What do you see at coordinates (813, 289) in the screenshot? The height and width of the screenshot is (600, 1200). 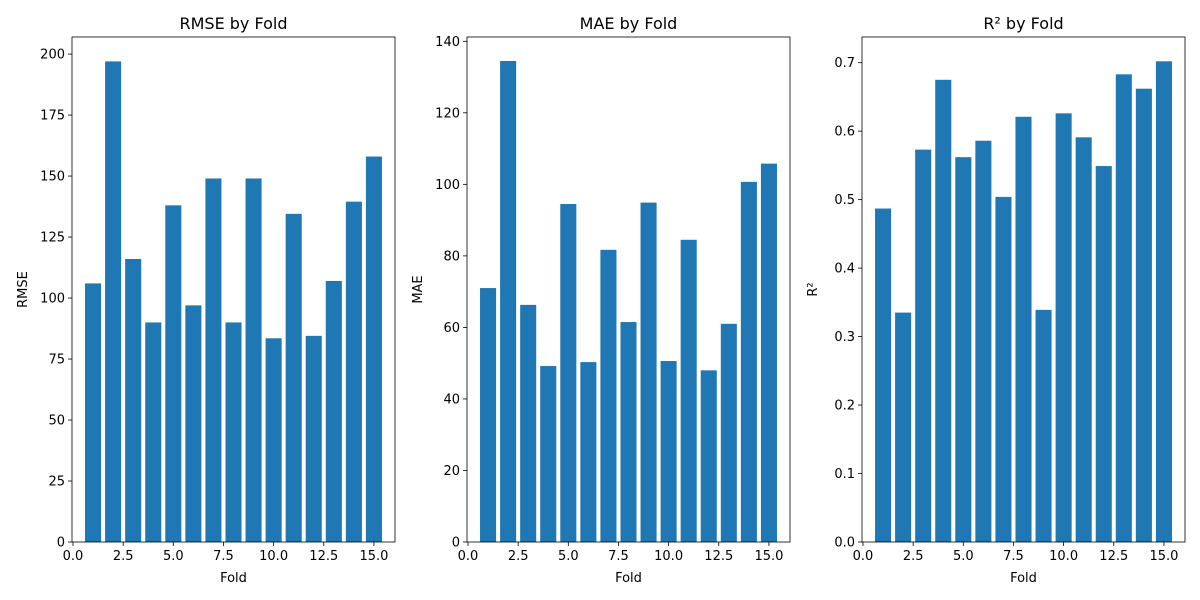 I see `y-axis-label: R²` at bounding box center [813, 289].